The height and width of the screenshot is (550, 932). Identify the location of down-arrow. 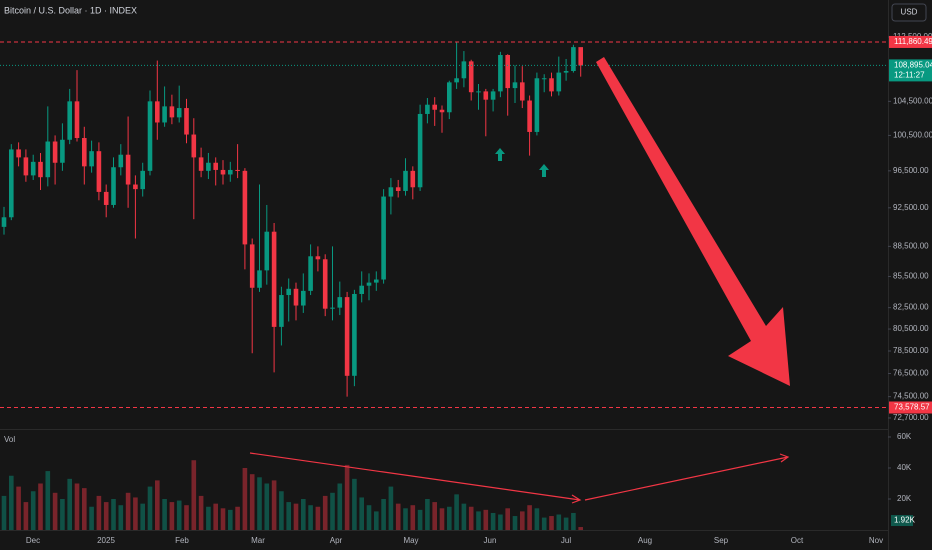
(693, 221).